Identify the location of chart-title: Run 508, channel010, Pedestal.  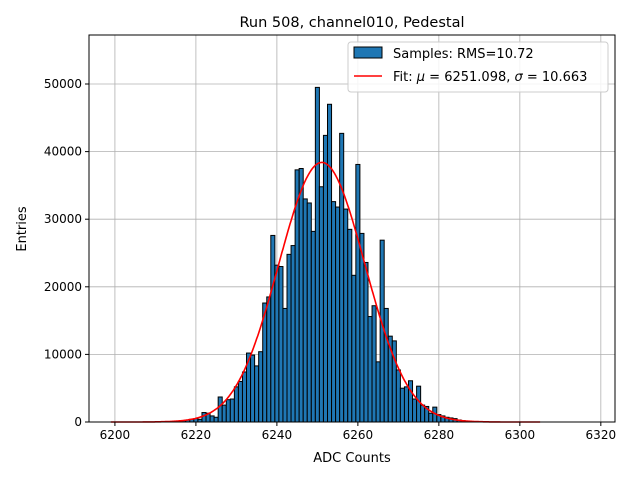
(351, 23).